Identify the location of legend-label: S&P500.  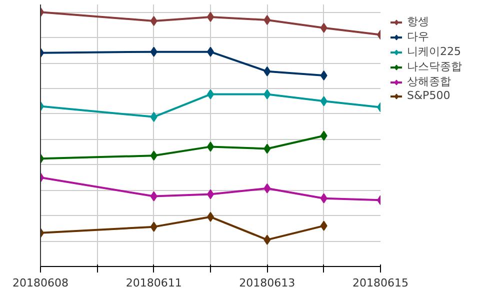
(428, 95).